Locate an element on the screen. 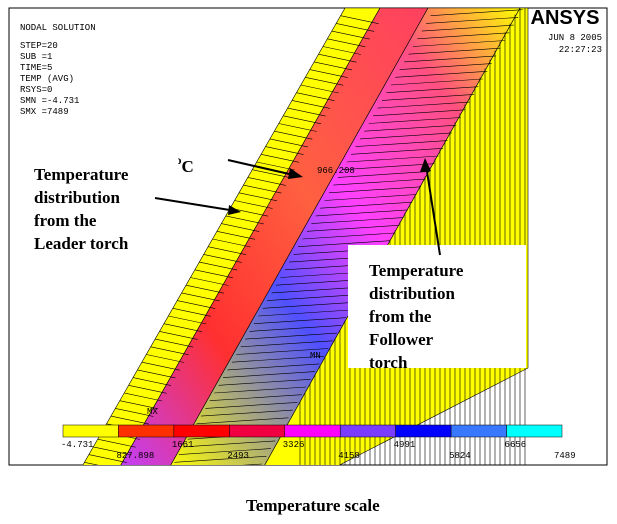 Image resolution: width=617 pixels, height=524 pixels. time: 22:27:23 is located at coordinates (580, 50).